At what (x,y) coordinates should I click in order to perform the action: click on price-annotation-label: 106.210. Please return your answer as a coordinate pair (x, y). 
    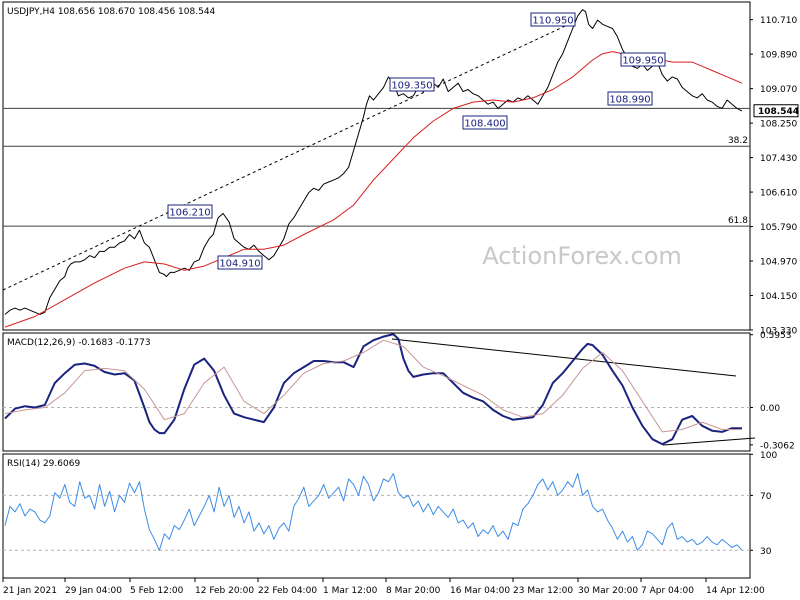
    Looking at the image, I should click on (189, 213).